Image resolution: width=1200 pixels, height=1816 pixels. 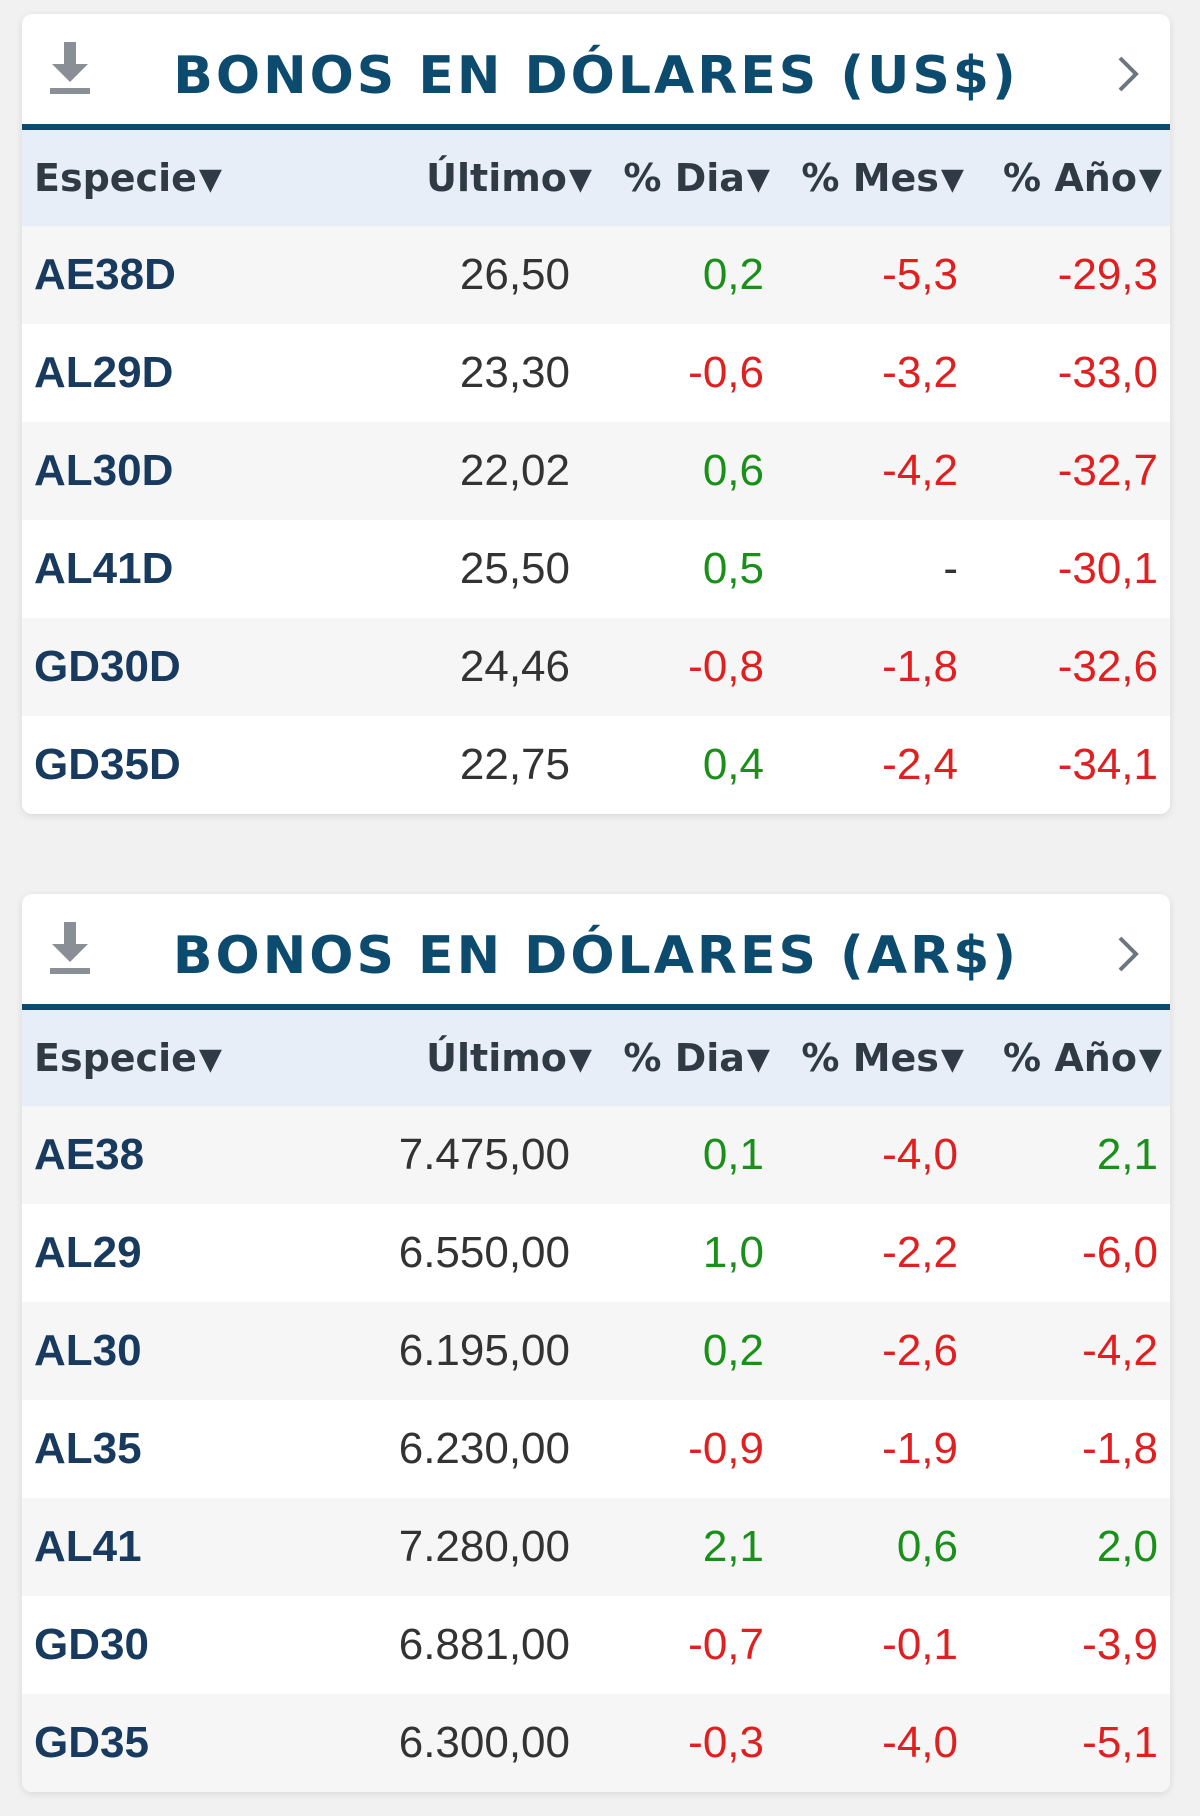 I want to click on cell-especie: AL30, so click(x=88, y=1350).